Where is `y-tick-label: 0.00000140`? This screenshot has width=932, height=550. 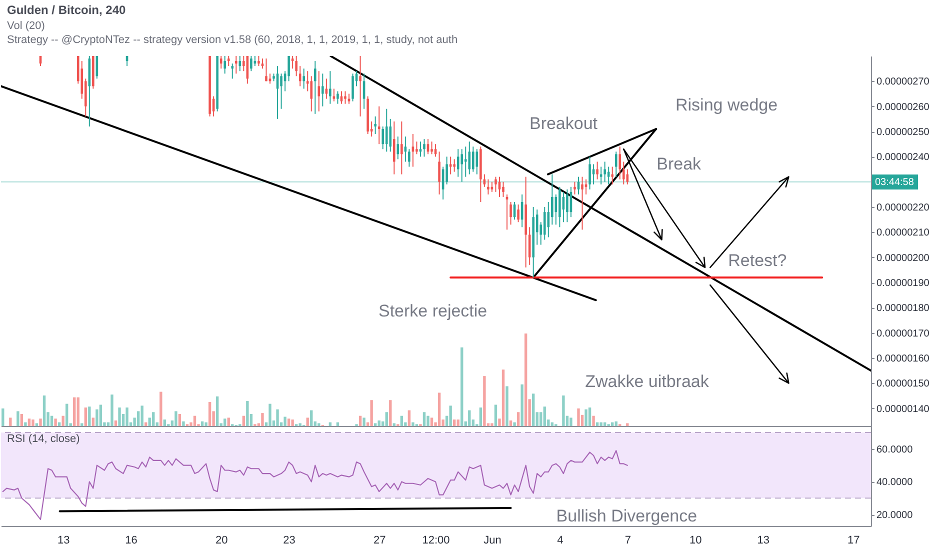 y-tick-label: 0.00000140 is located at coordinates (903, 409).